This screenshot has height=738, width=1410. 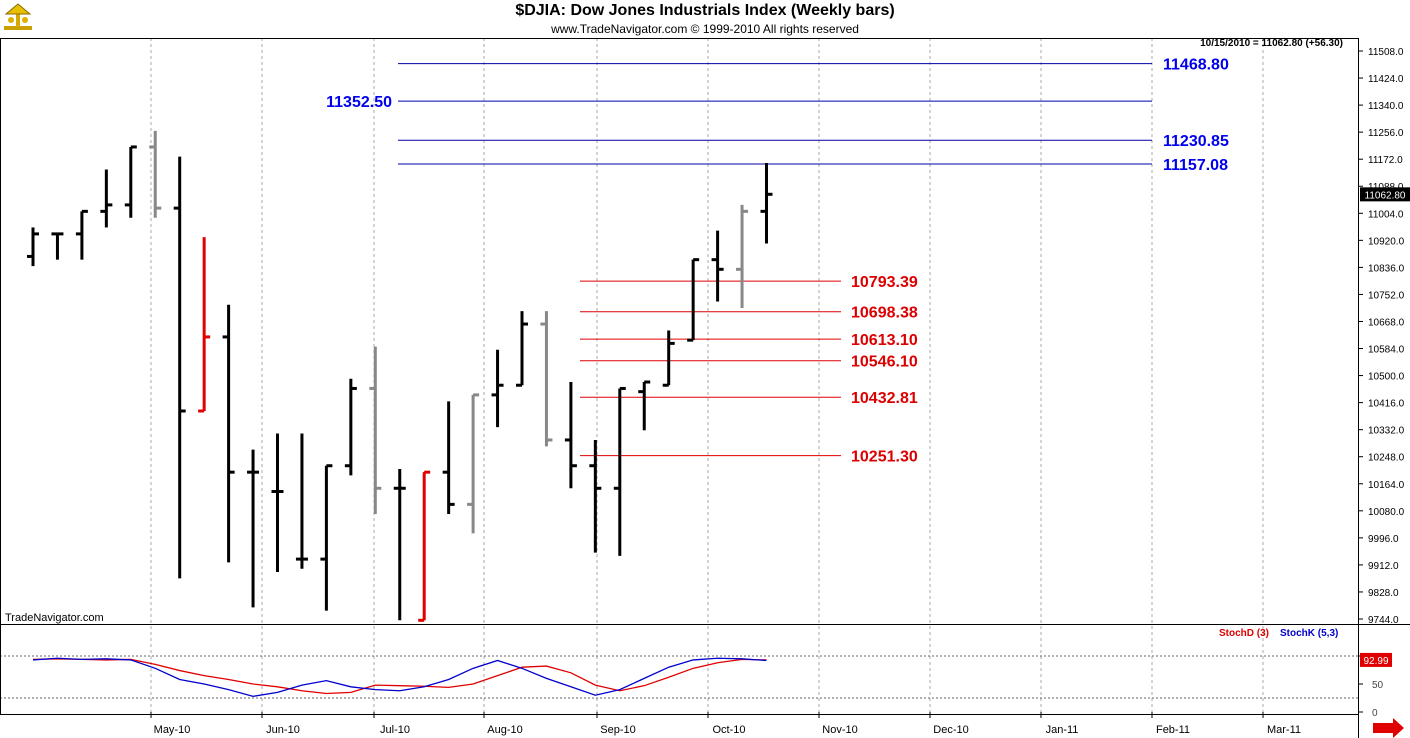 I want to click on red-level-label: 10432.81, so click(x=884, y=398).